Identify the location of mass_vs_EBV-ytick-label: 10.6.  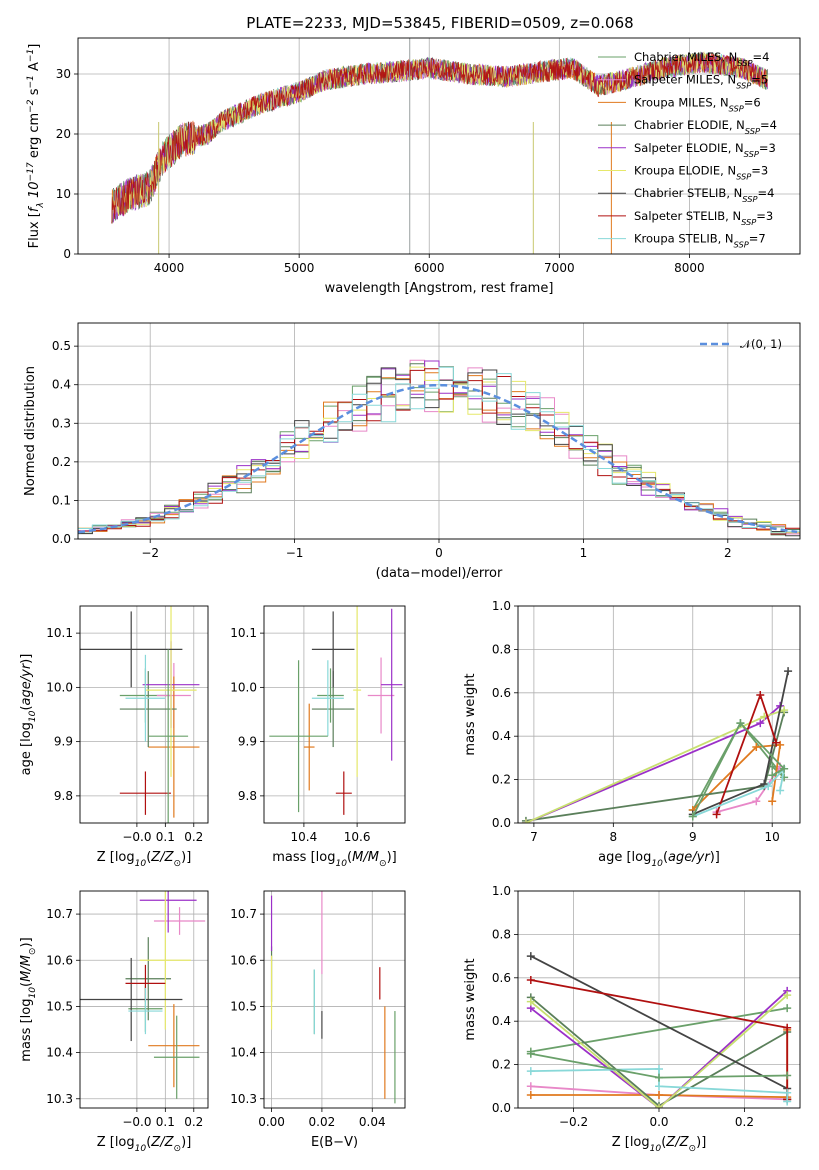
(243, 960).